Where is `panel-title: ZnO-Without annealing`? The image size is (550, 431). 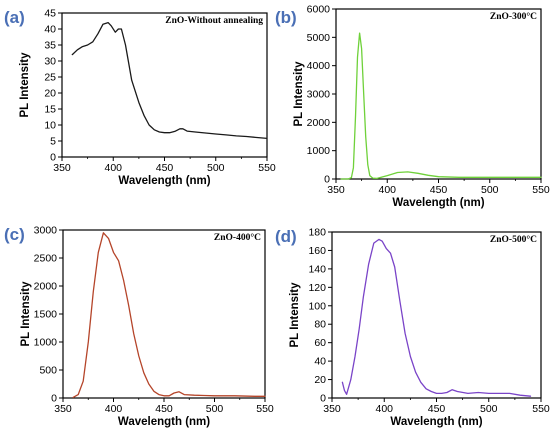
panel-title: ZnO-Without annealing is located at coordinates (214, 21).